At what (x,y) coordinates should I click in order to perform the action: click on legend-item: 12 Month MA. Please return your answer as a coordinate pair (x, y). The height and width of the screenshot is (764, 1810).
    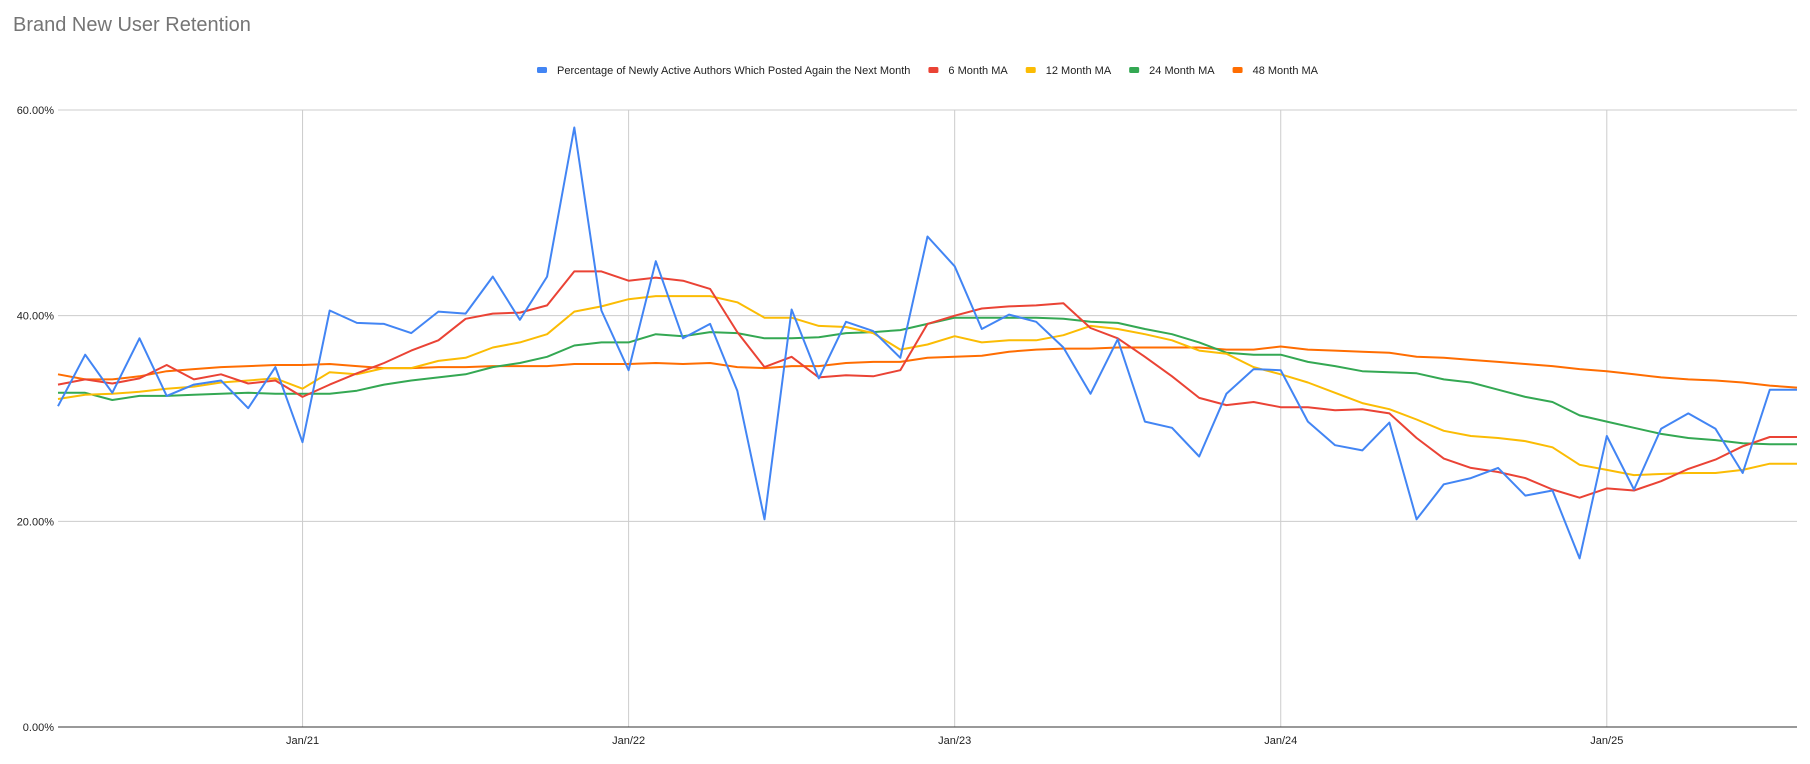
    Looking at the image, I should click on (1068, 71).